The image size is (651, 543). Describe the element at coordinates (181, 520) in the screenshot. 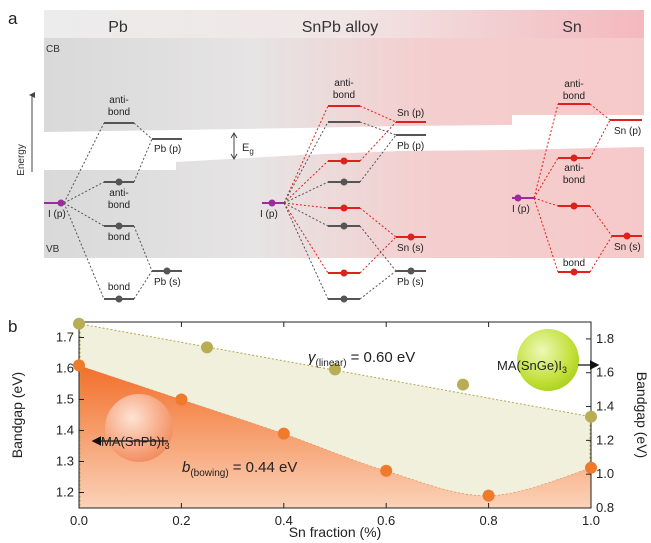

I see `x-tick-label: 0.2` at that location.